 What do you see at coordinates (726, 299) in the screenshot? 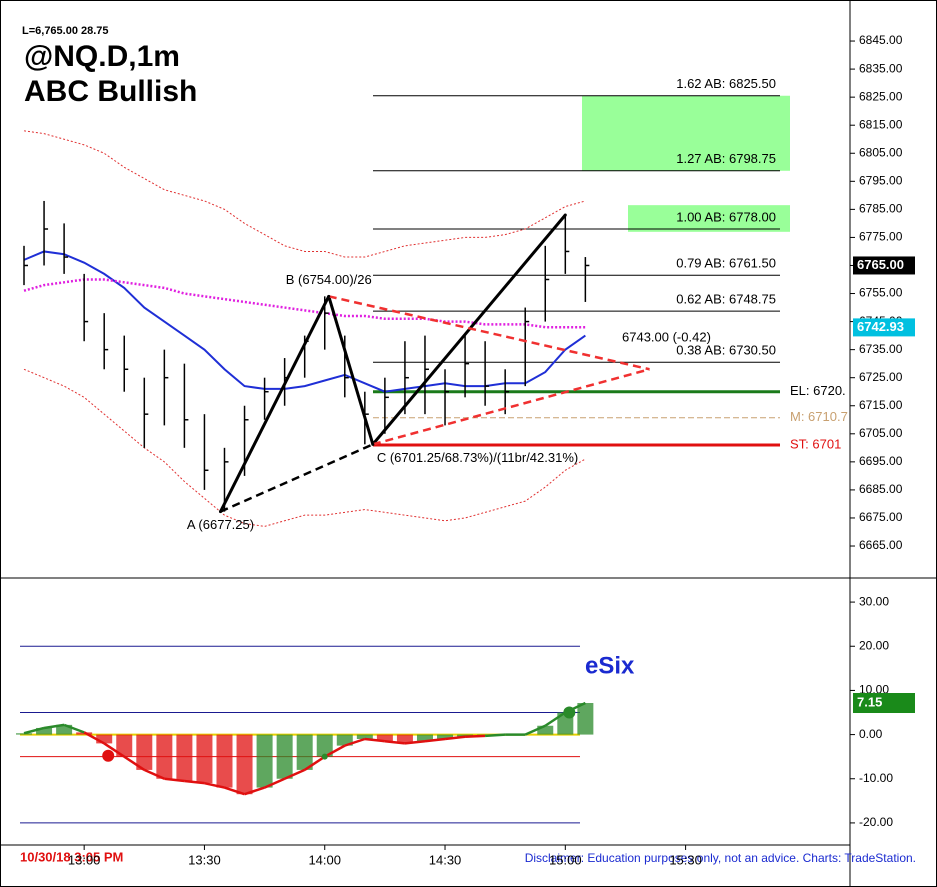
I see `fib-label: 0.62 AB: 6748.75` at bounding box center [726, 299].